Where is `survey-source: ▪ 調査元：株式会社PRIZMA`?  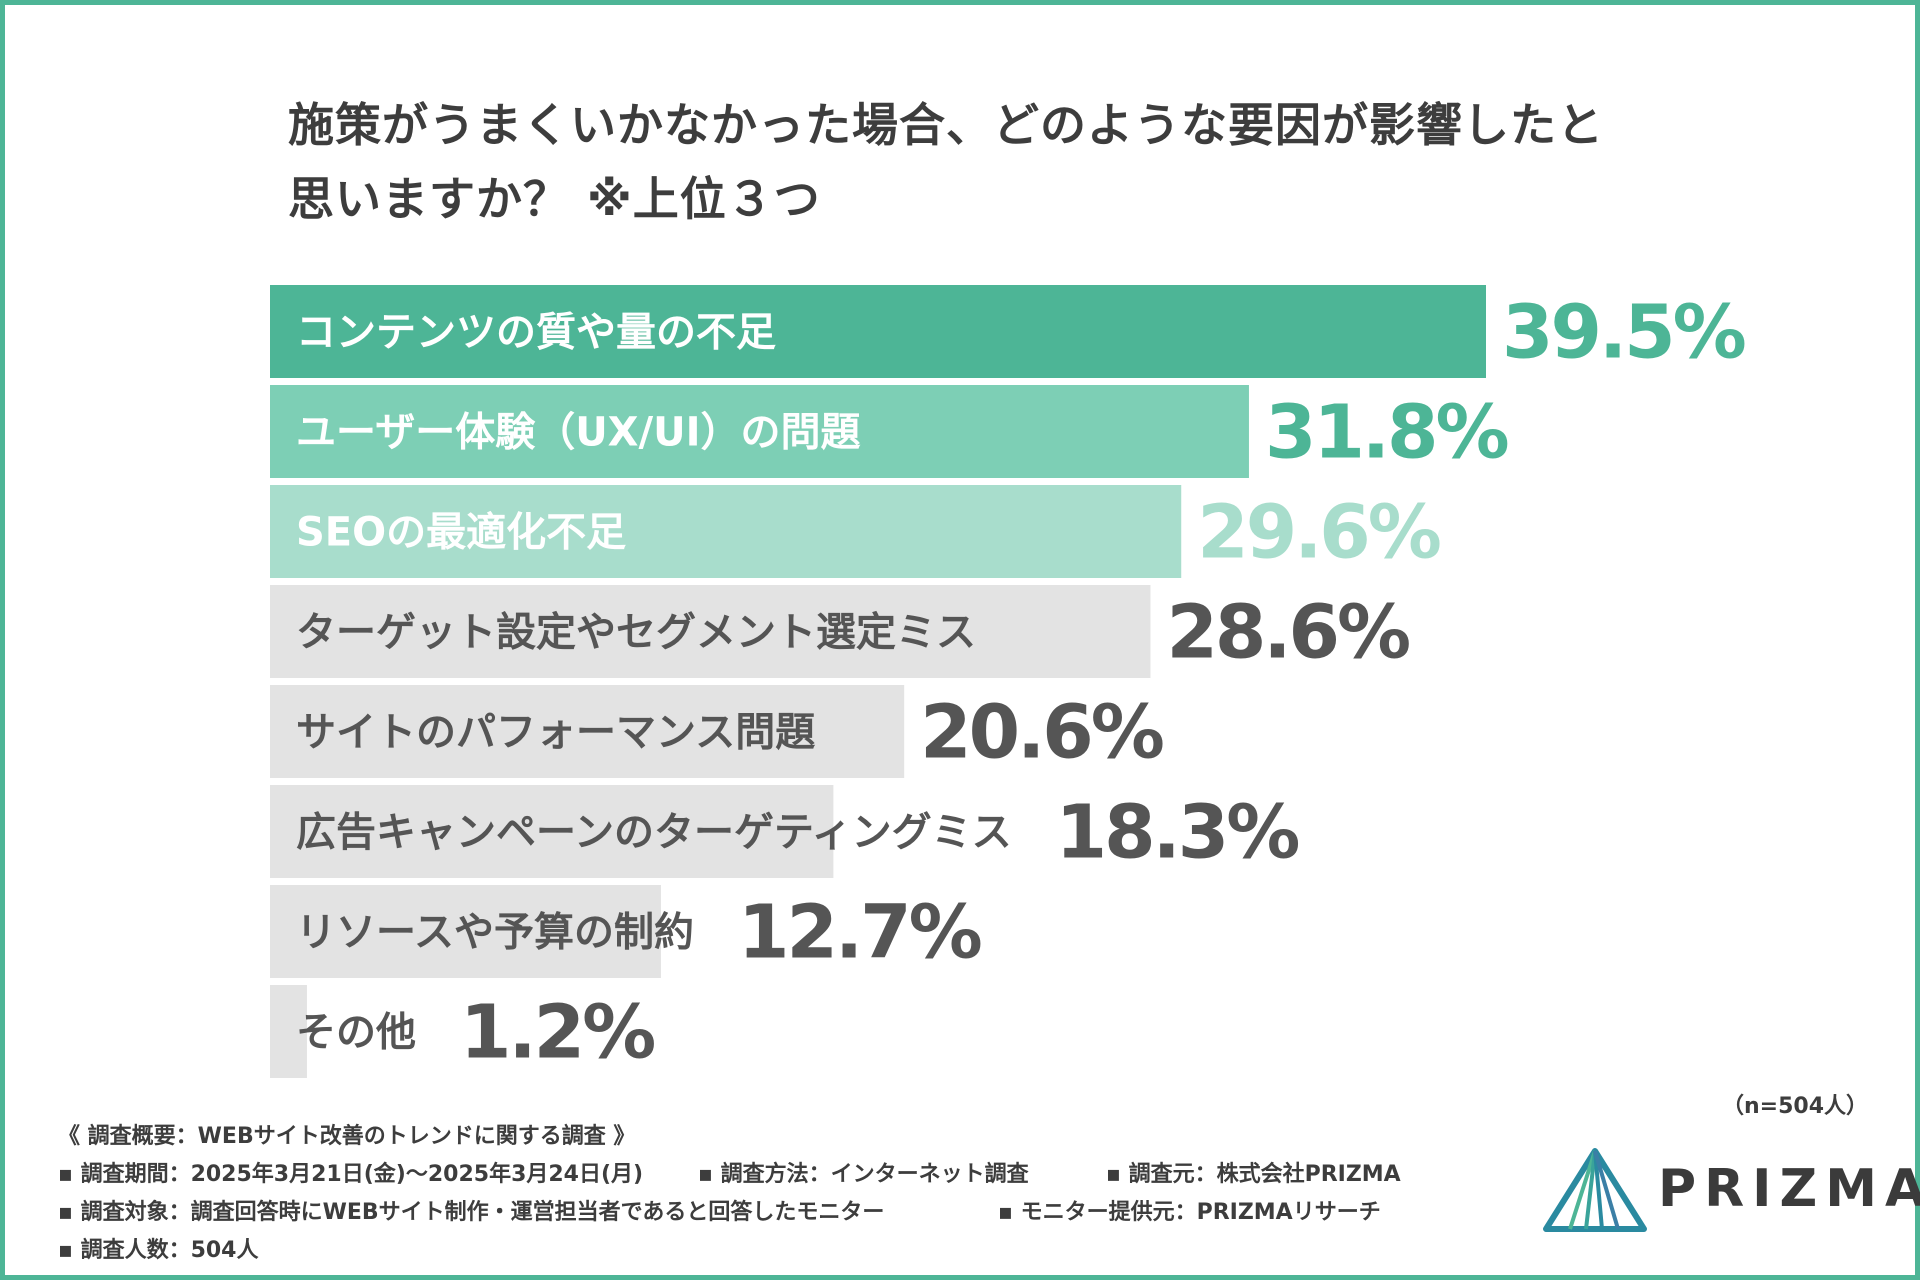 survey-source: ▪ 調査元：株式会社PRIZMA is located at coordinates (1253, 1174).